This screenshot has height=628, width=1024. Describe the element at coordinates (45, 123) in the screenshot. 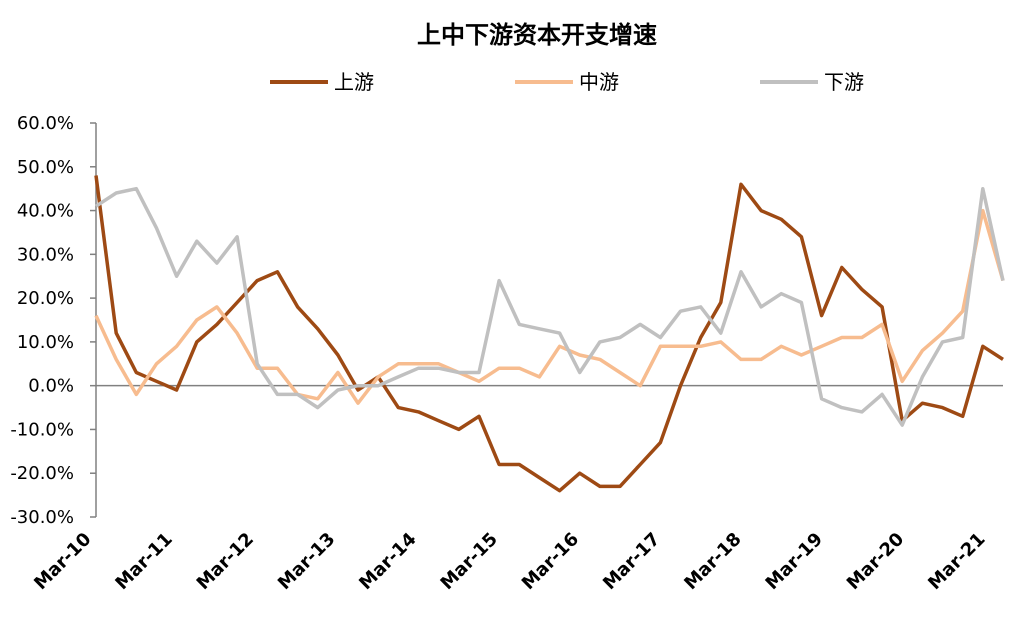

I see `y-tick-label: 60.0%` at that location.